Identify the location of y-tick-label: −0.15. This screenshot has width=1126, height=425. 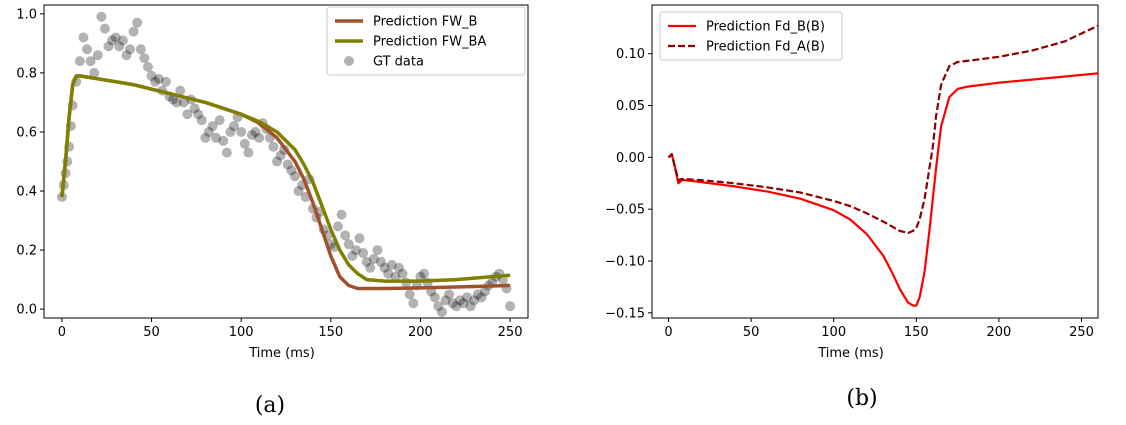
(625, 313).